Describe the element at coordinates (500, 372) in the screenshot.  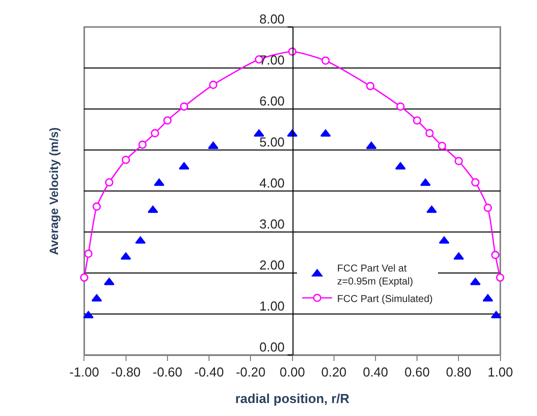
I see `x-tick-label: 1.00` at that location.